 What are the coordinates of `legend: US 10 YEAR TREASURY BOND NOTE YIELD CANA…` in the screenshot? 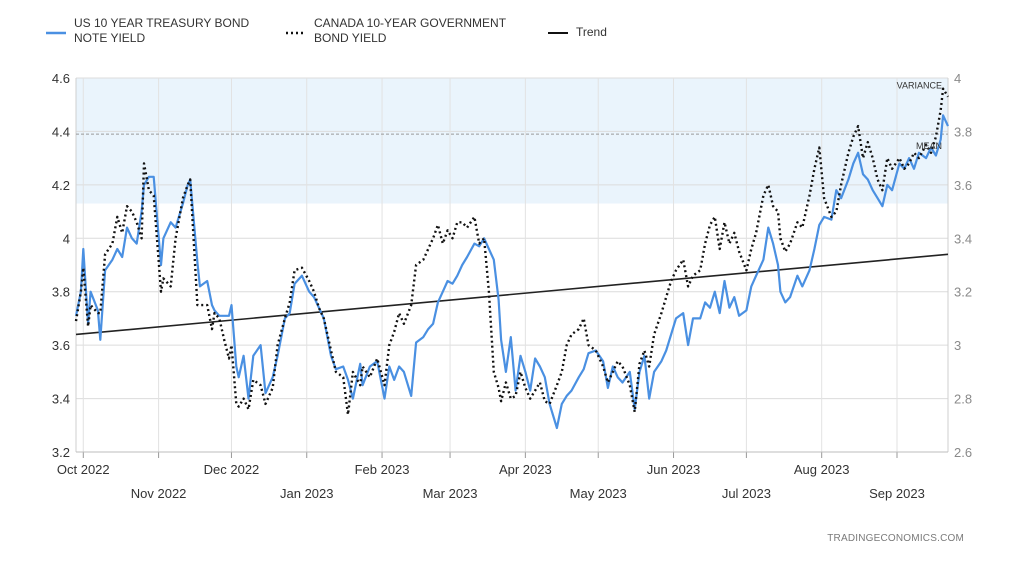 It's located at (326, 30).